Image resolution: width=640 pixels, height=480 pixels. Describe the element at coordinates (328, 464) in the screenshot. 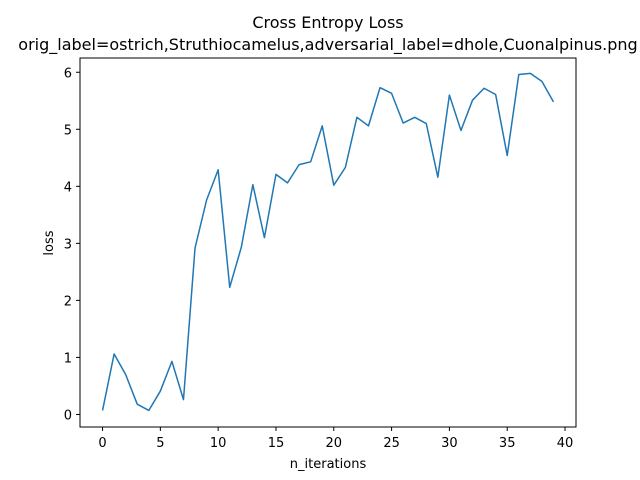

I see `x-axis-label: n_iterations` at that location.